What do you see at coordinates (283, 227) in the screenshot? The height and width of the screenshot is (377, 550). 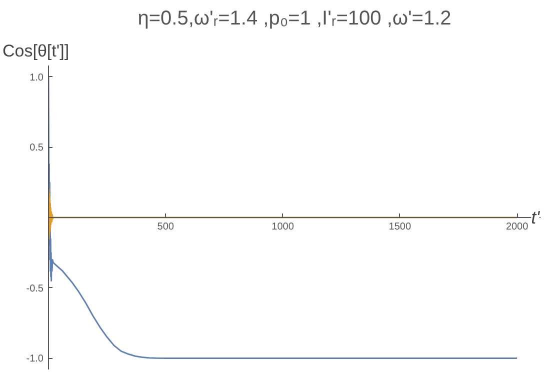 I see `x-tick-label: 1000` at bounding box center [283, 227].